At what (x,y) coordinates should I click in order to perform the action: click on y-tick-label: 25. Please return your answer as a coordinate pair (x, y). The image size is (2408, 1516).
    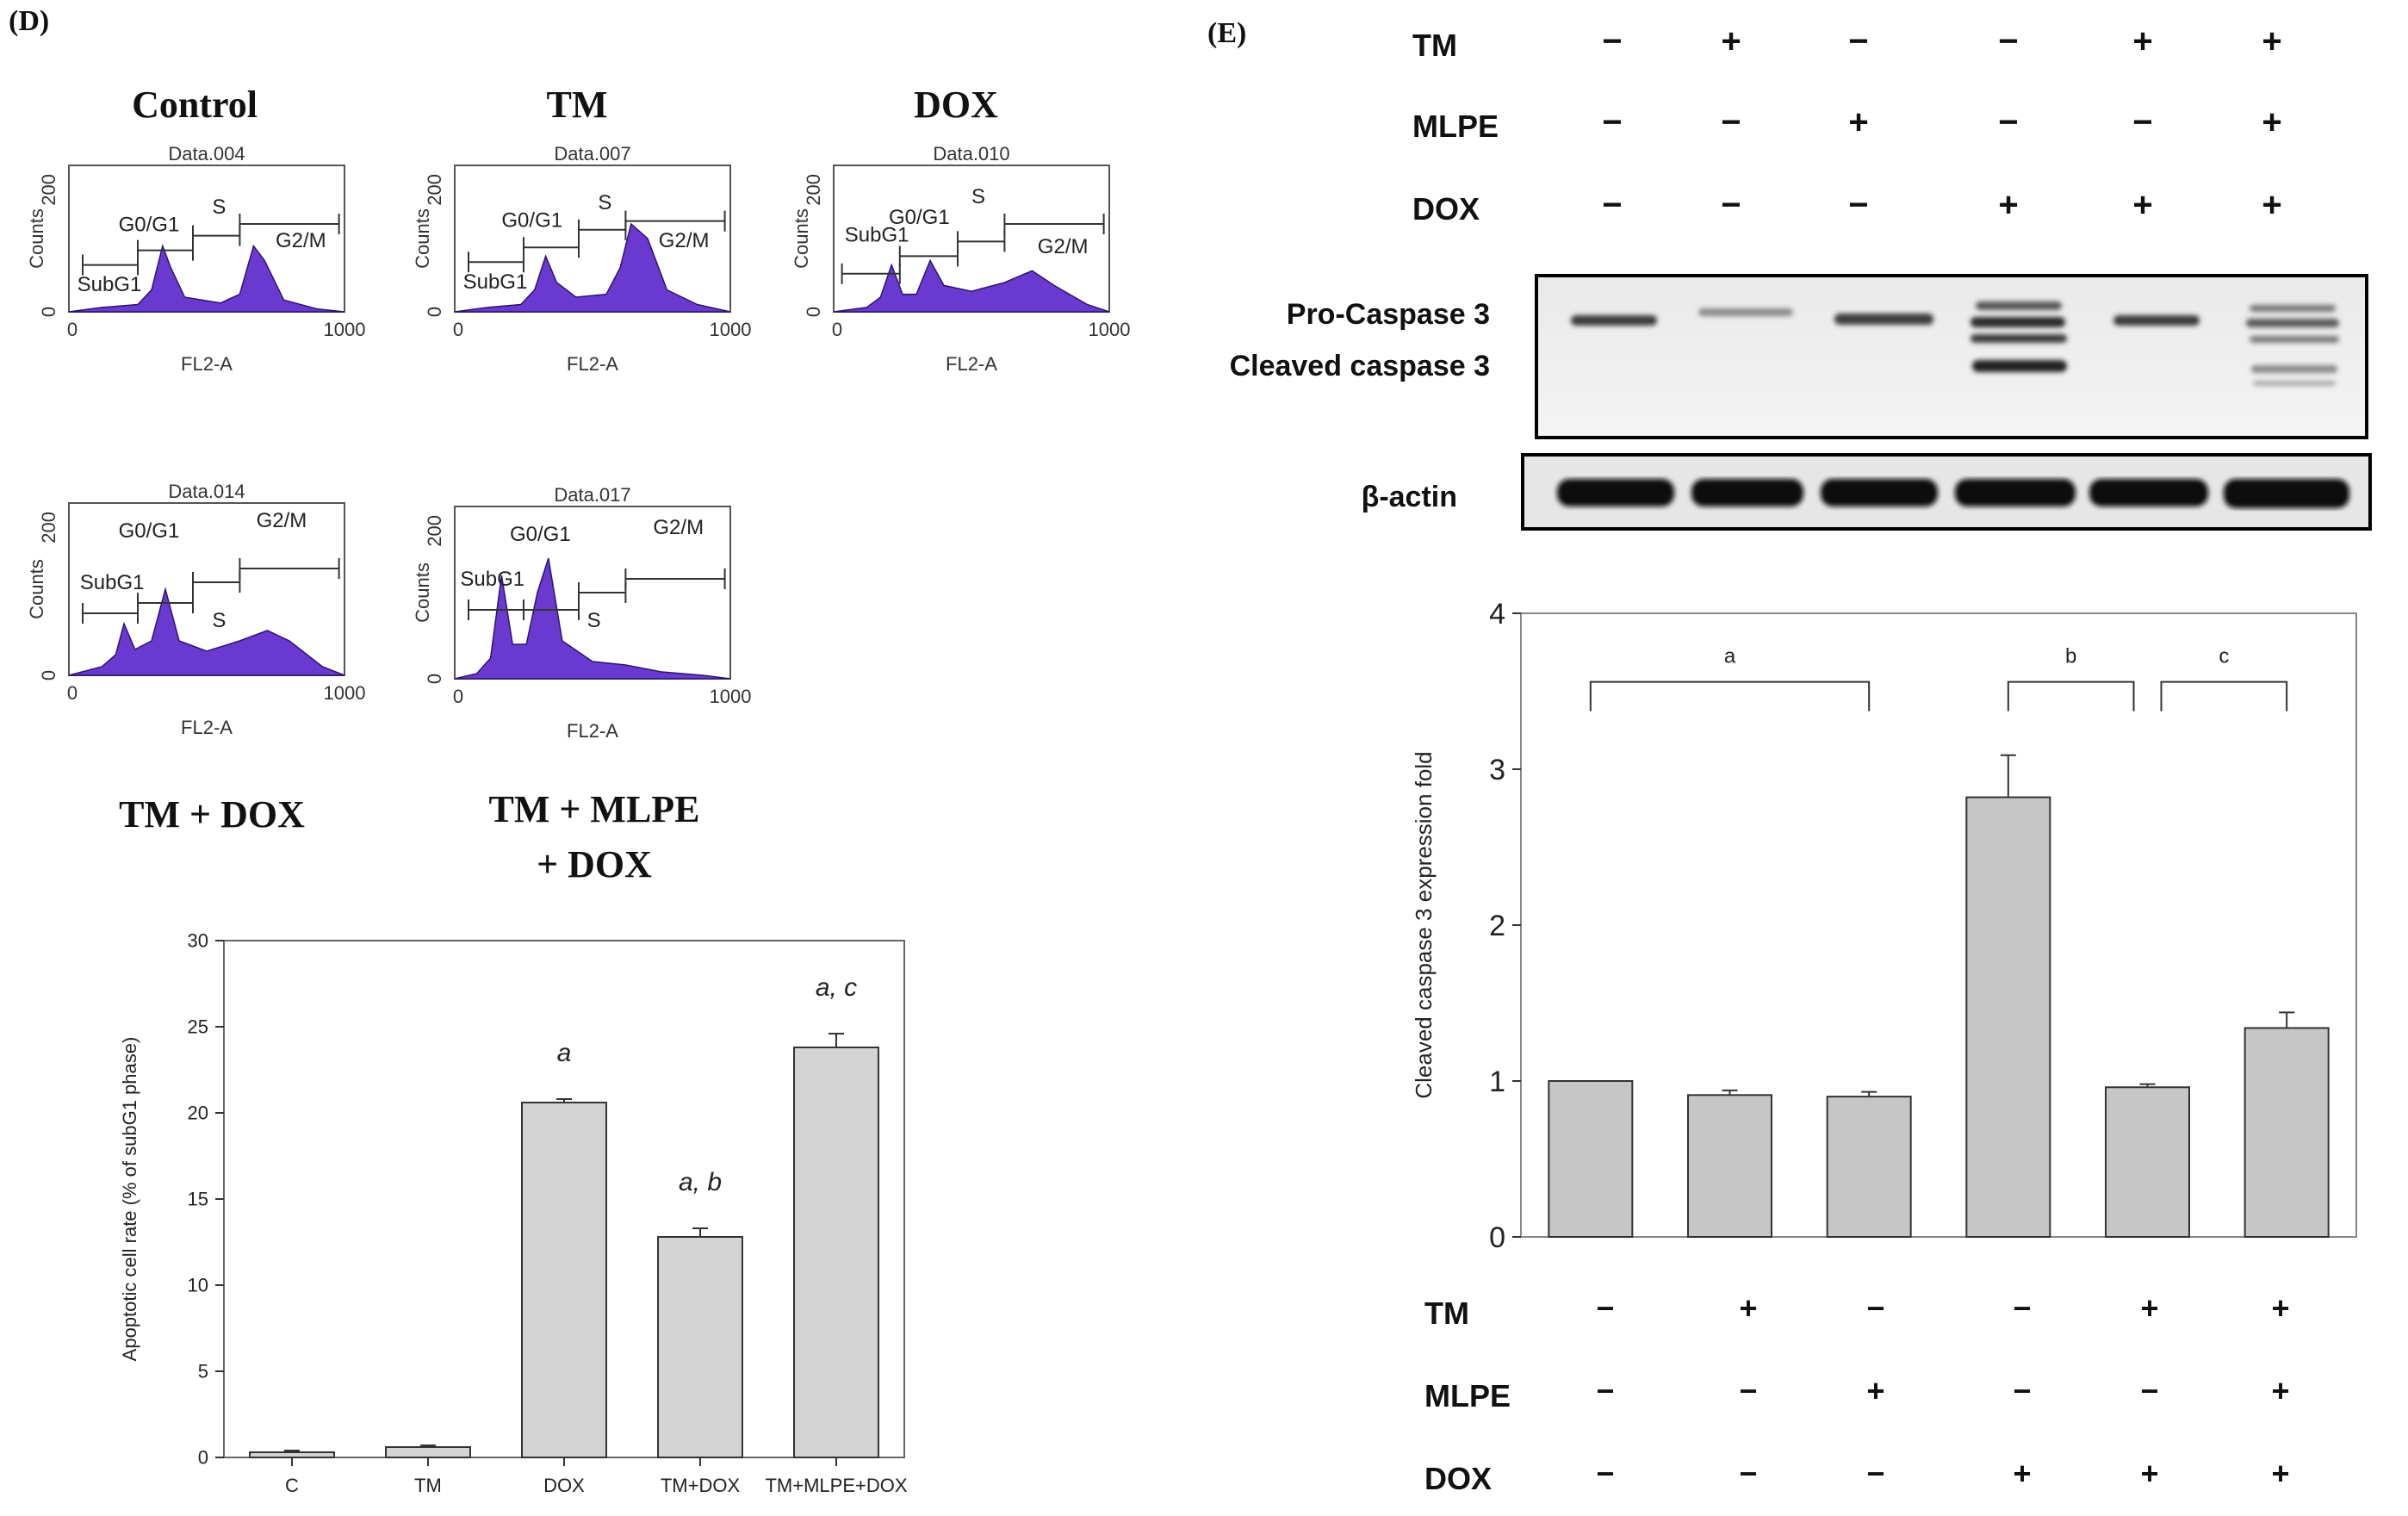
    Looking at the image, I should click on (198, 1027).